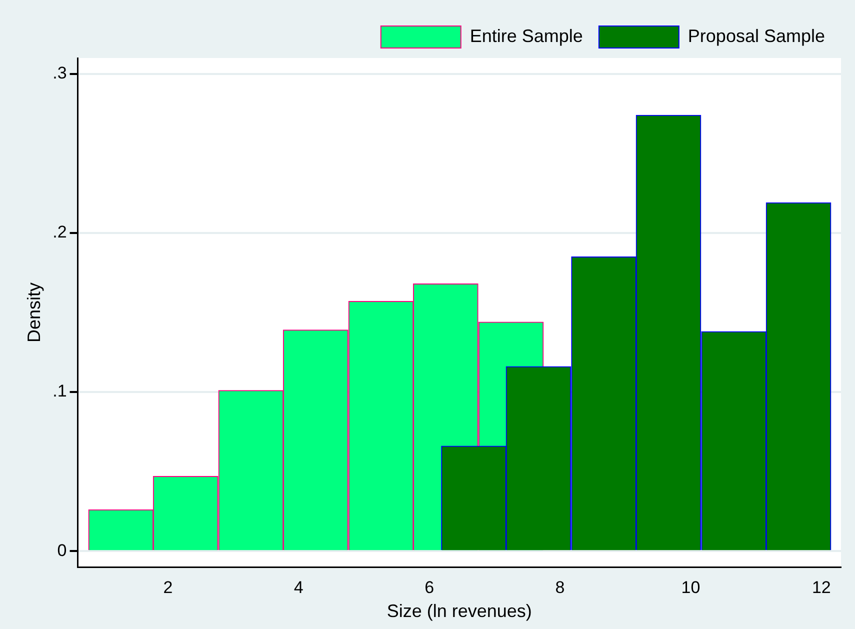  Describe the element at coordinates (62, 550) in the screenshot. I see `y-tick-label: 0` at that location.